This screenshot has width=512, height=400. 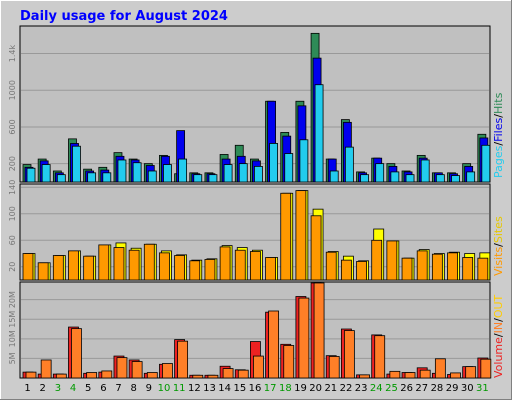 What do you see at coordinates (498, 229) in the screenshot?
I see `legend-sites: Sites` at bounding box center [498, 229].